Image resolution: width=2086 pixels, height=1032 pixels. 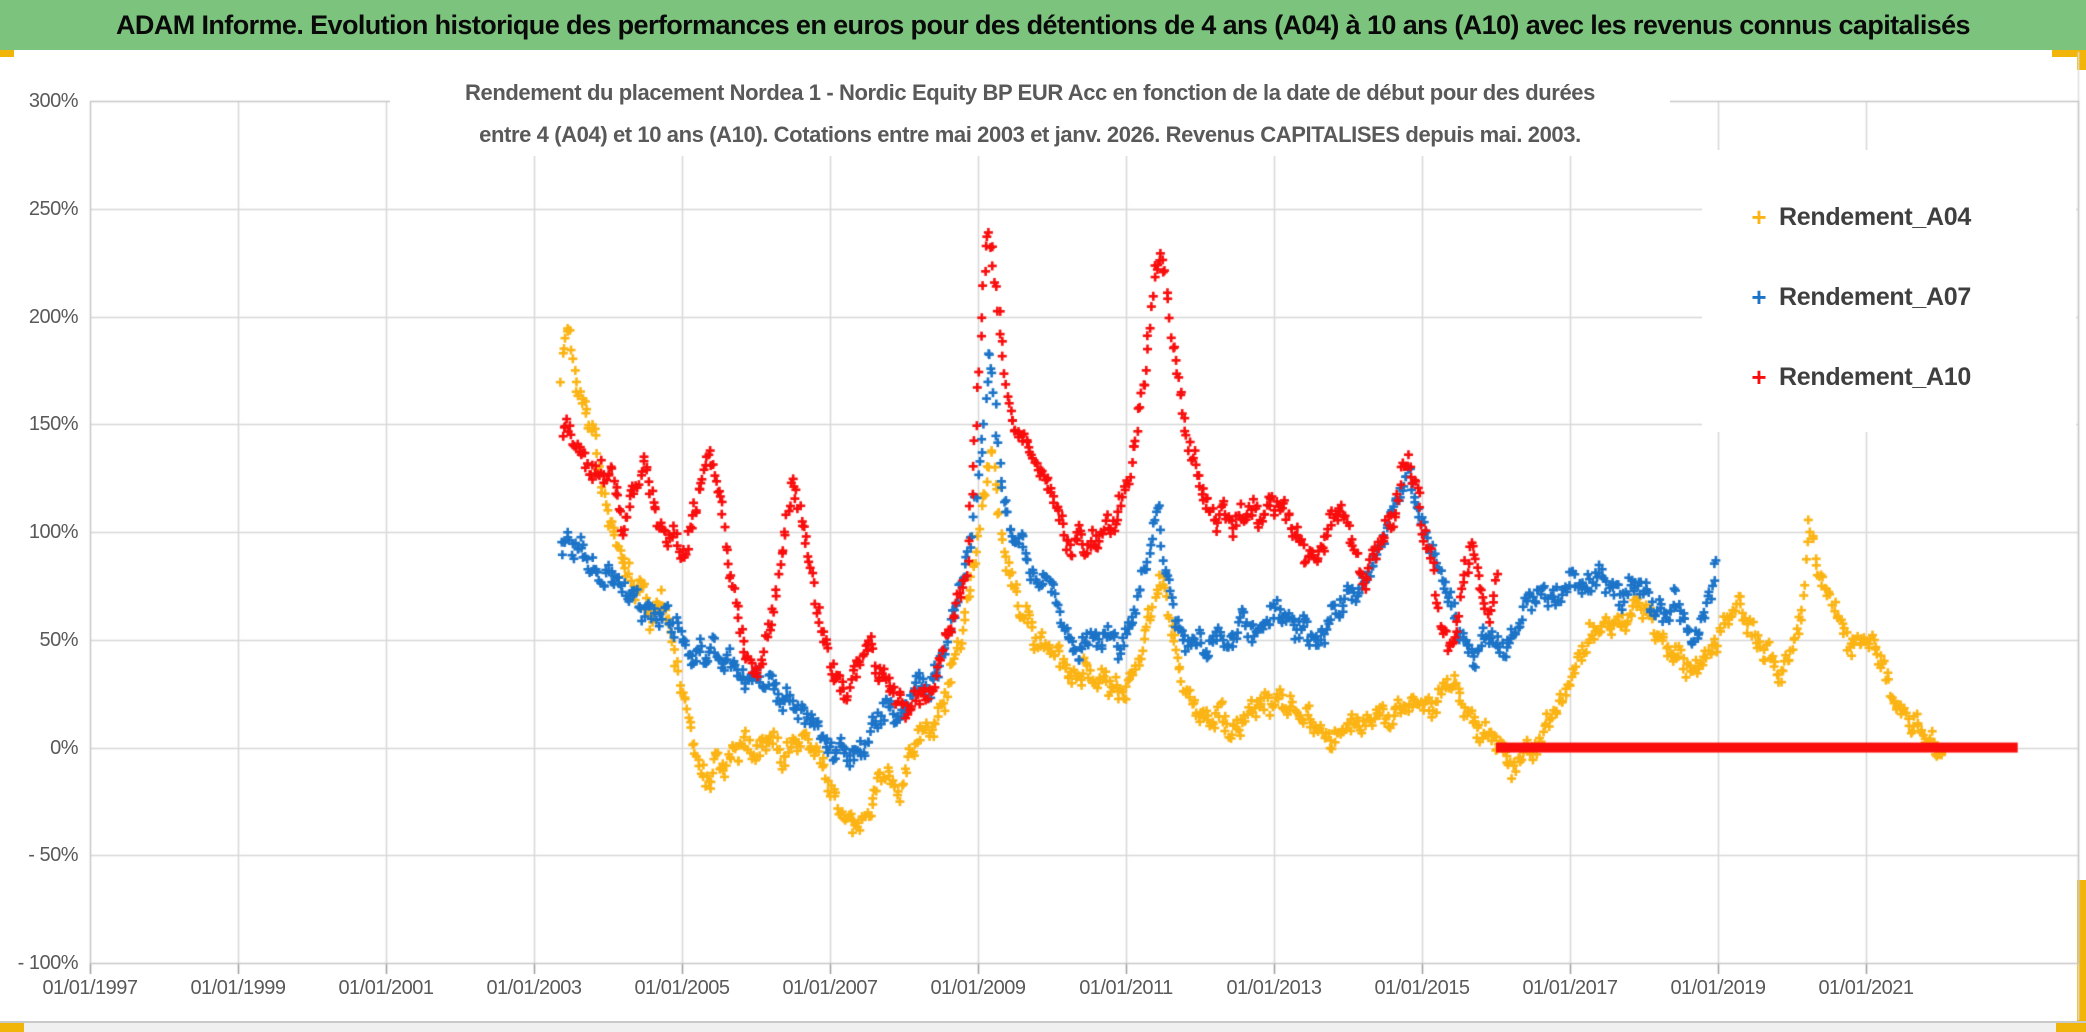 I want to click on x-tick-label: 01/01/2011, so click(x=1126, y=988).